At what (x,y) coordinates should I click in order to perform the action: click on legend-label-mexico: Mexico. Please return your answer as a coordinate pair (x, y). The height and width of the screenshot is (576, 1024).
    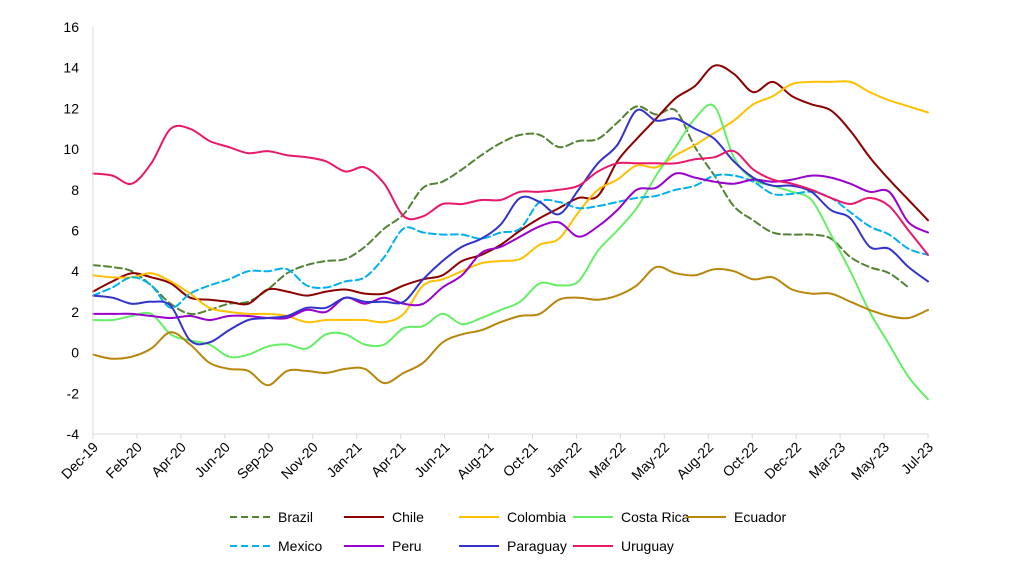
    Looking at the image, I should click on (300, 546).